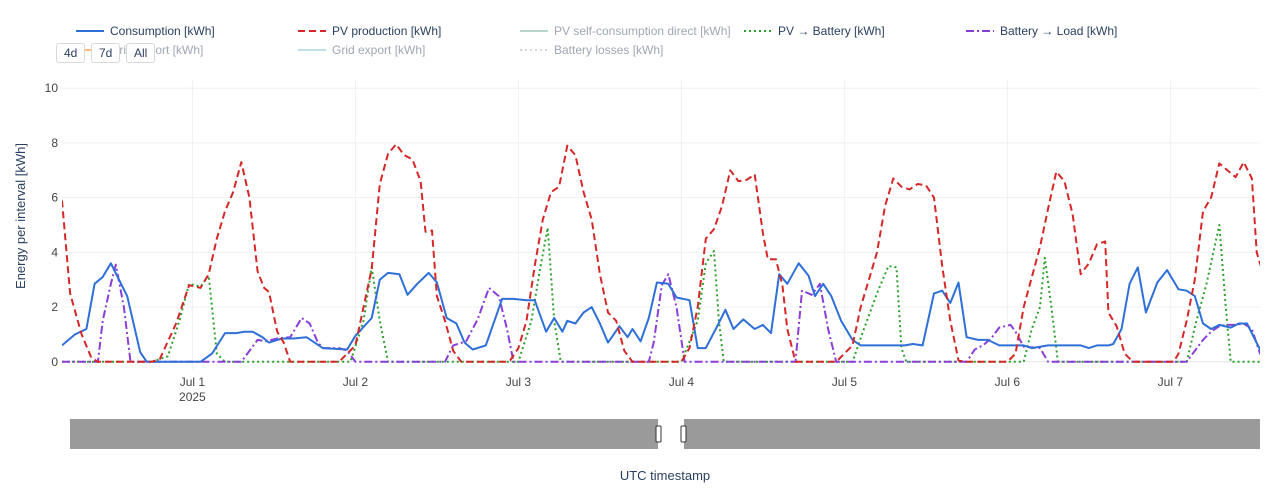  I want to click on x-tick-label: Jul 5, so click(845, 382).